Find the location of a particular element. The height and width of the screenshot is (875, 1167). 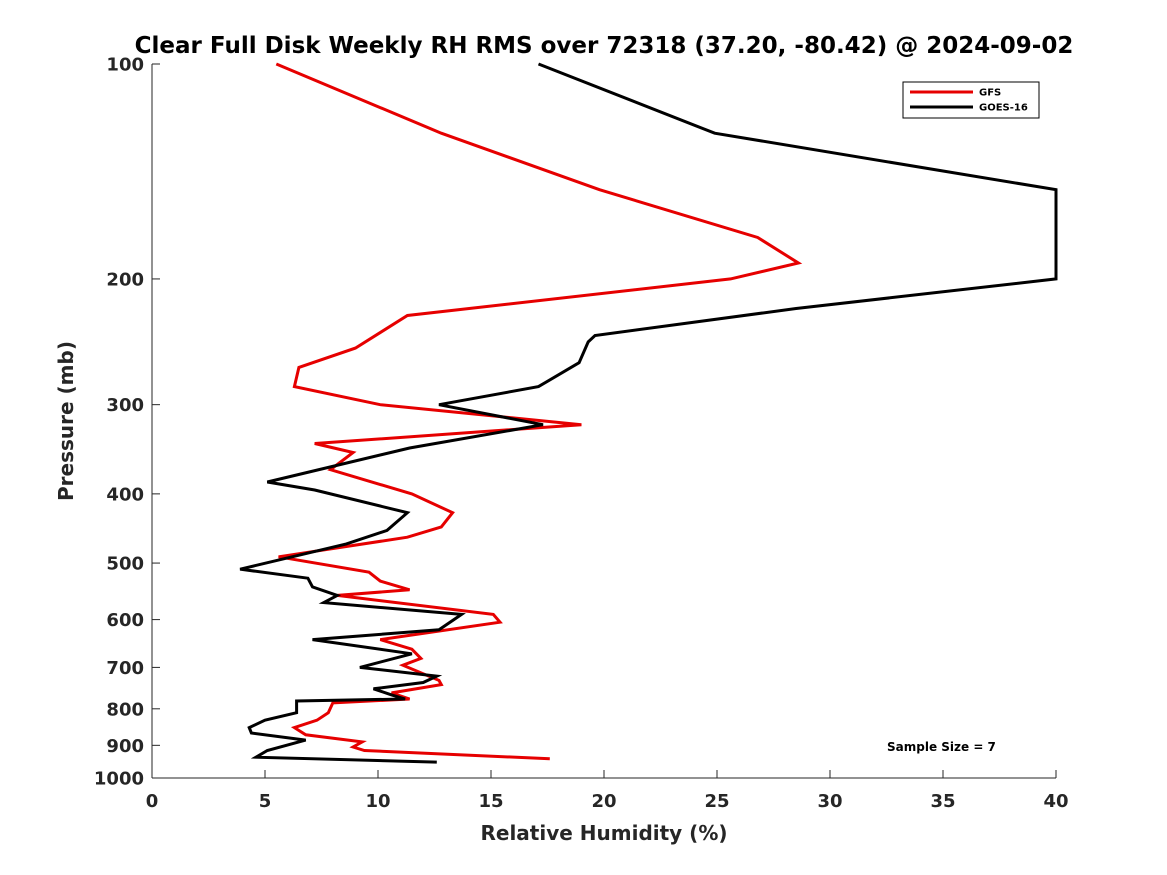

x-tick-label: 35 is located at coordinates (942, 801).